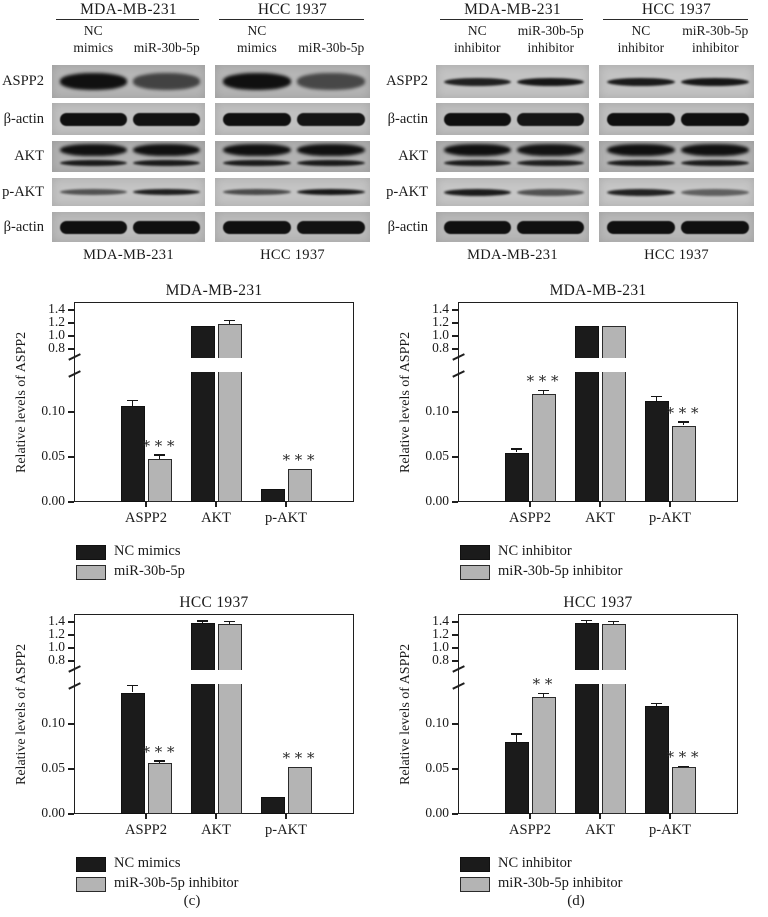  Describe the element at coordinates (214, 290) in the screenshot. I see `chart-title: MDA-MB-231` at that location.